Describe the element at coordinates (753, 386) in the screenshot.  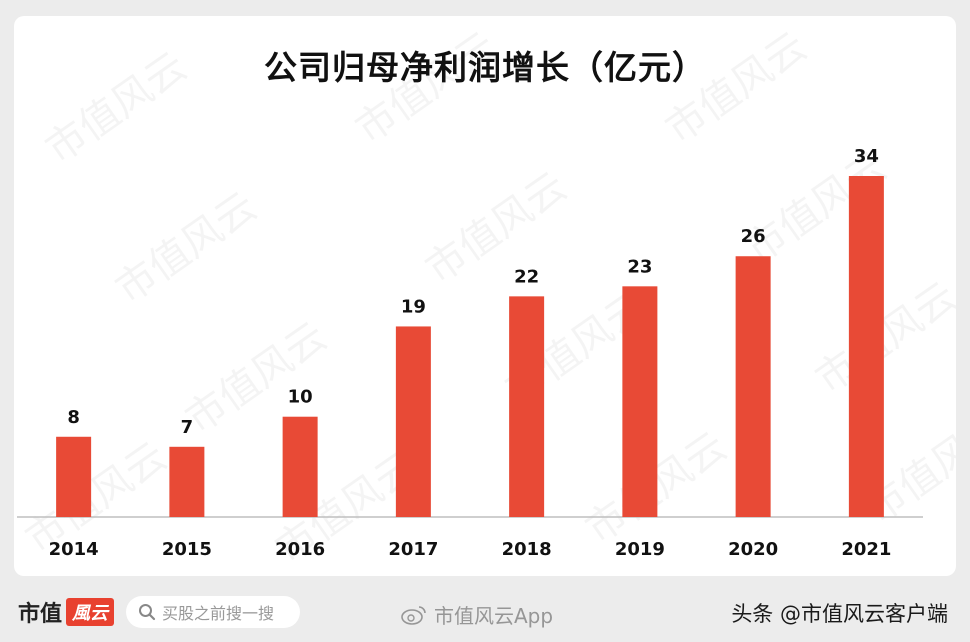
I see `bar-2020` at that location.